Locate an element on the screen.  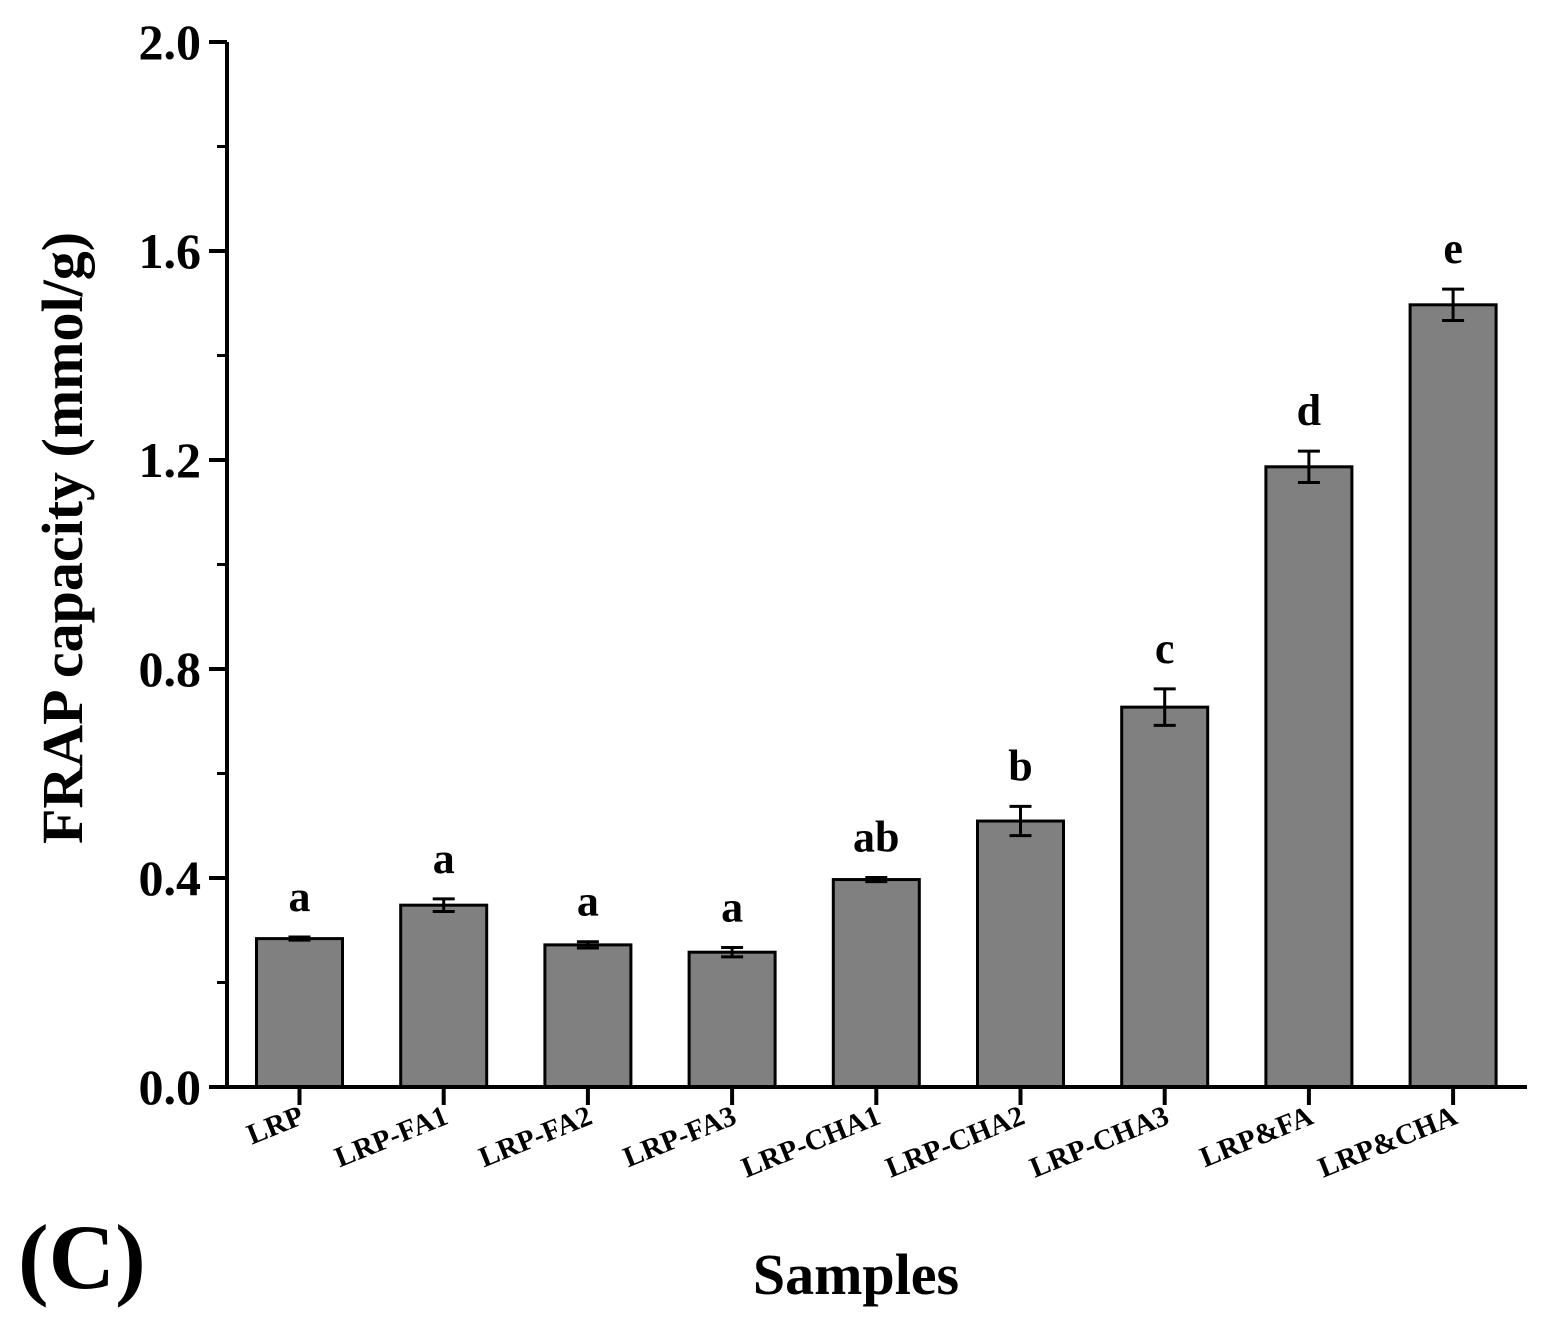
y-axis-ticks: 0.0 0.4 0.8 1.2 1.6 2.0 is located at coordinates (183, 564).